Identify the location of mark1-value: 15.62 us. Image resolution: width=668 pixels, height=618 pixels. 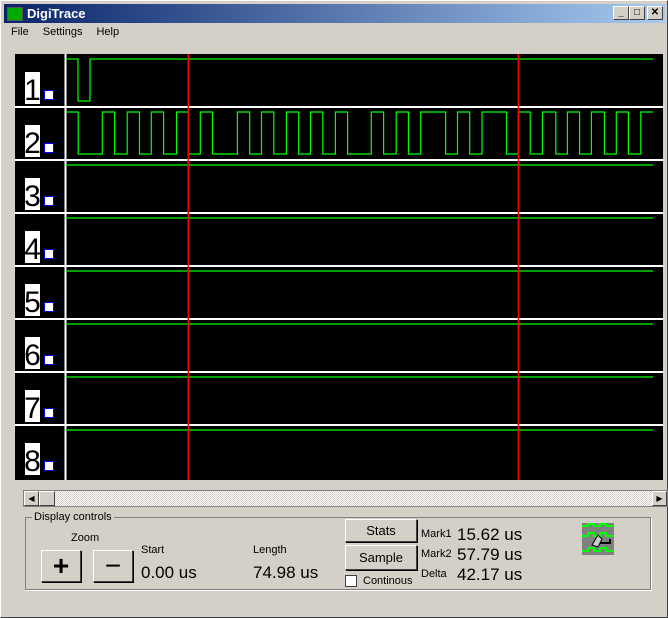
(490, 534).